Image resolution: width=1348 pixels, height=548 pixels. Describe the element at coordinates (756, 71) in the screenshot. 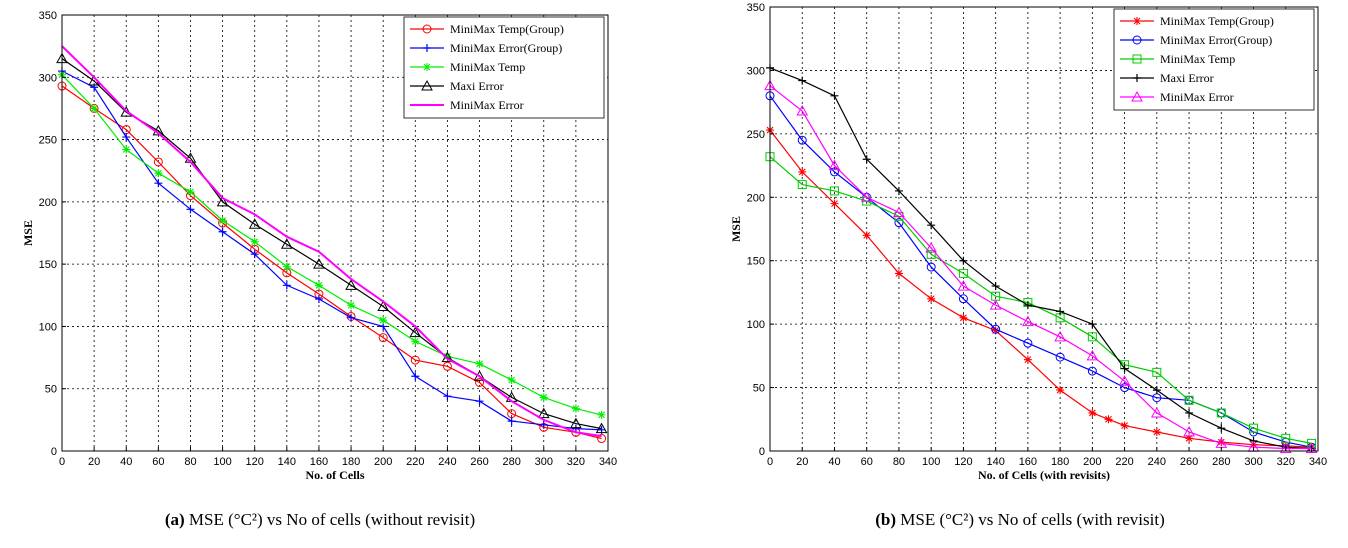

I see `y-tick-label: 300` at that location.